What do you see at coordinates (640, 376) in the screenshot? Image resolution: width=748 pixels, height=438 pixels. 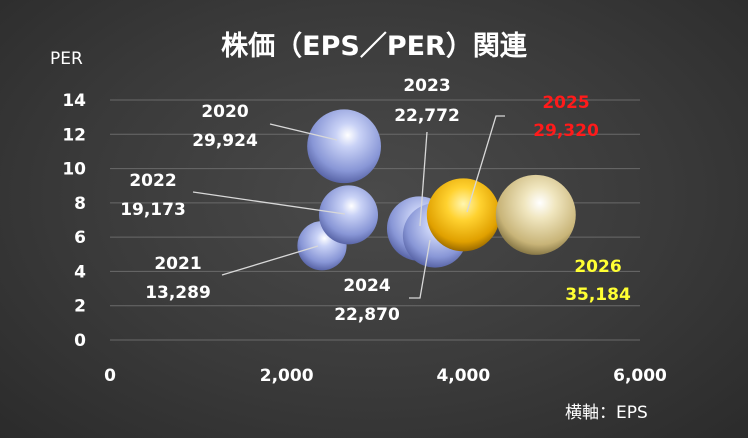 I see `x-tick-6000: 6,000` at bounding box center [640, 376].